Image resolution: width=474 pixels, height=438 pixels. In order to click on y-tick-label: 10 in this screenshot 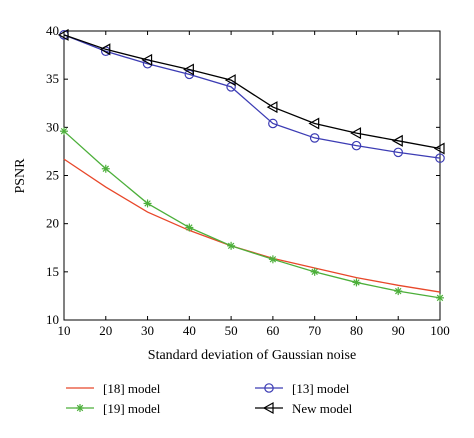, I will do `click(52, 319)`.